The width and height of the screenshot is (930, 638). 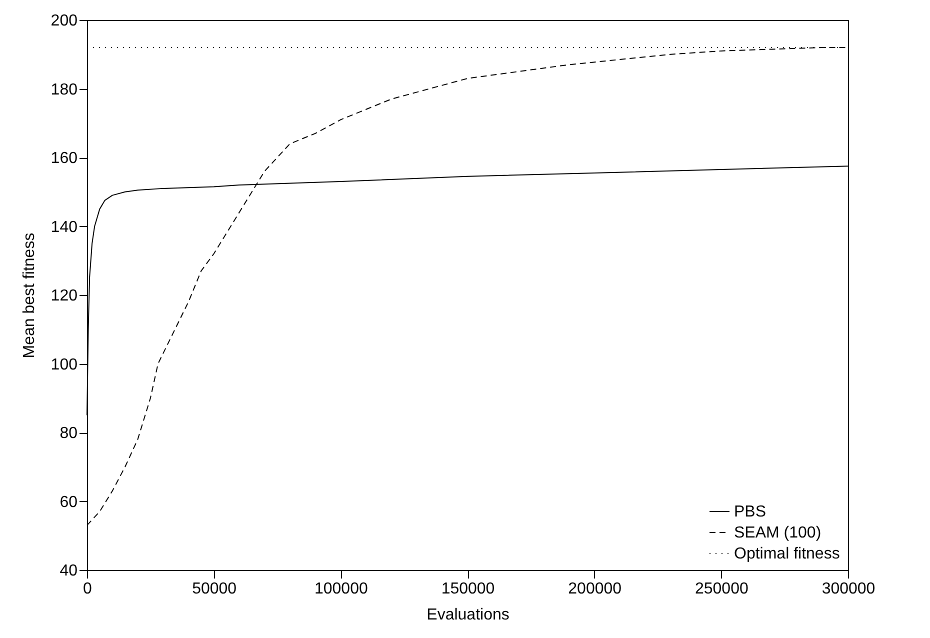 What do you see at coordinates (69, 571) in the screenshot?
I see `y-tick-label: 40` at bounding box center [69, 571].